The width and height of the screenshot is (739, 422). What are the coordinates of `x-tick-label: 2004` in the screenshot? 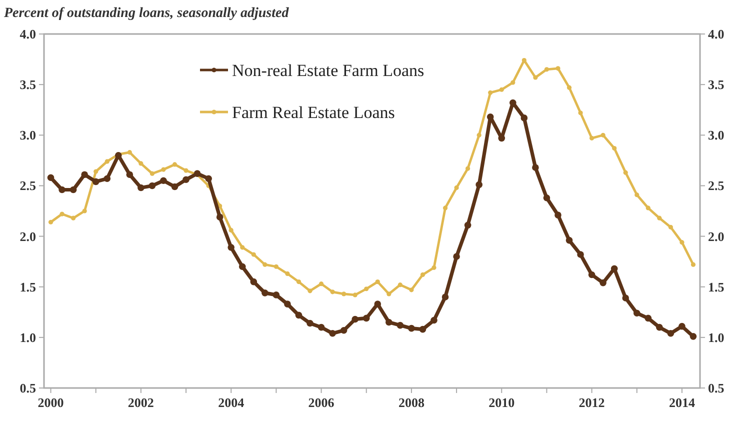 It's located at (231, 402).